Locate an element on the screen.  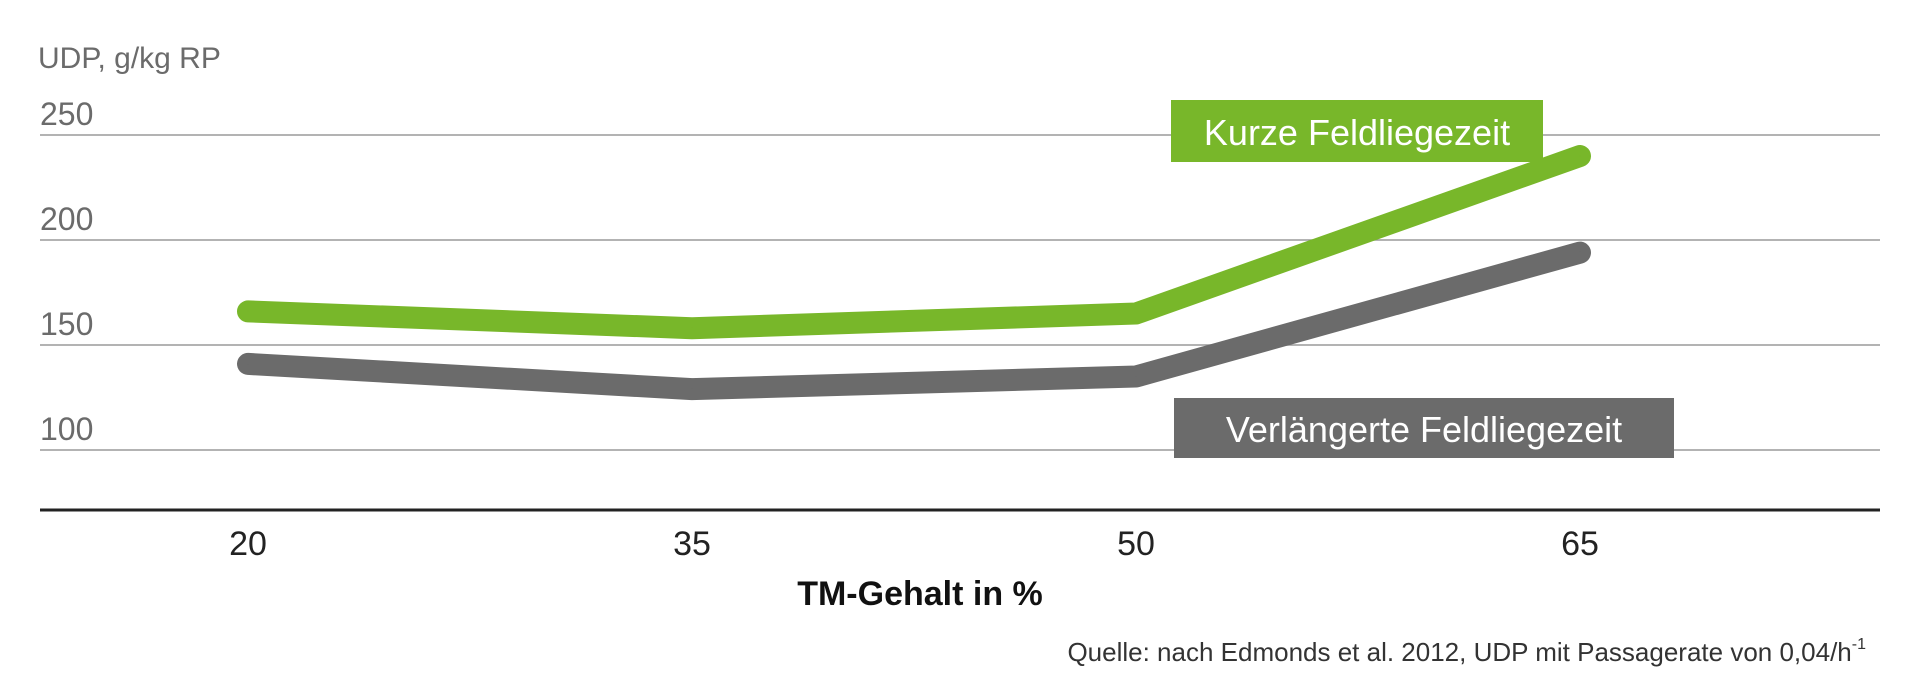
legend-verlaengerte-feldliegezeit: Verlängerte Feldliegezeit is located at coordinates (1424, 428).